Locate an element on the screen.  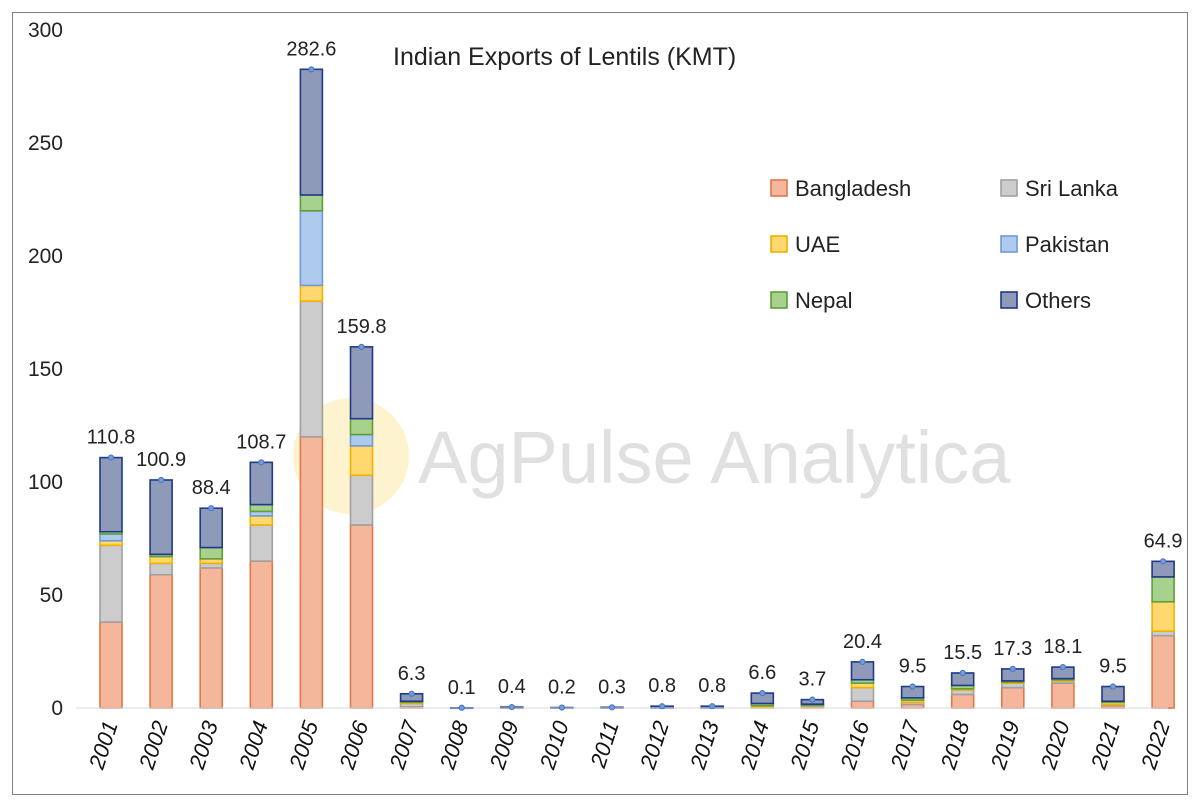
legend-label: Nepal is located at coordinates (823, 300).